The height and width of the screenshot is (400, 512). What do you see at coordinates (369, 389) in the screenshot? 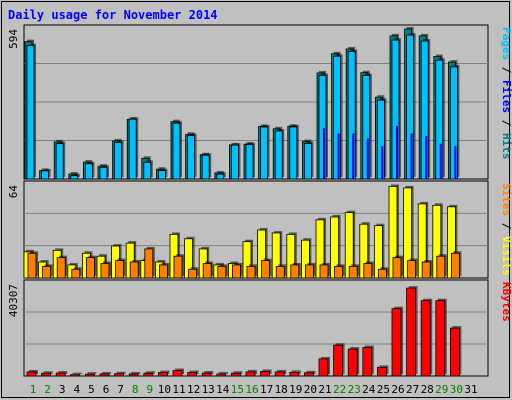
I see `x-tick-label: 24` at bounding box center [369, 389].